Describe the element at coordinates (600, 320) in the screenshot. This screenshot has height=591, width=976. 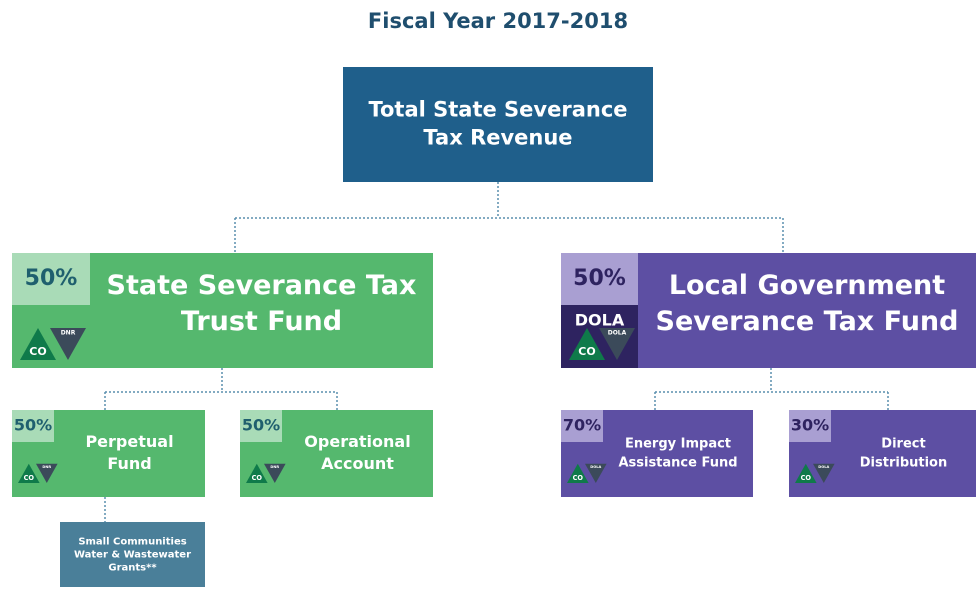
I see `agency: DOLA` at that location.